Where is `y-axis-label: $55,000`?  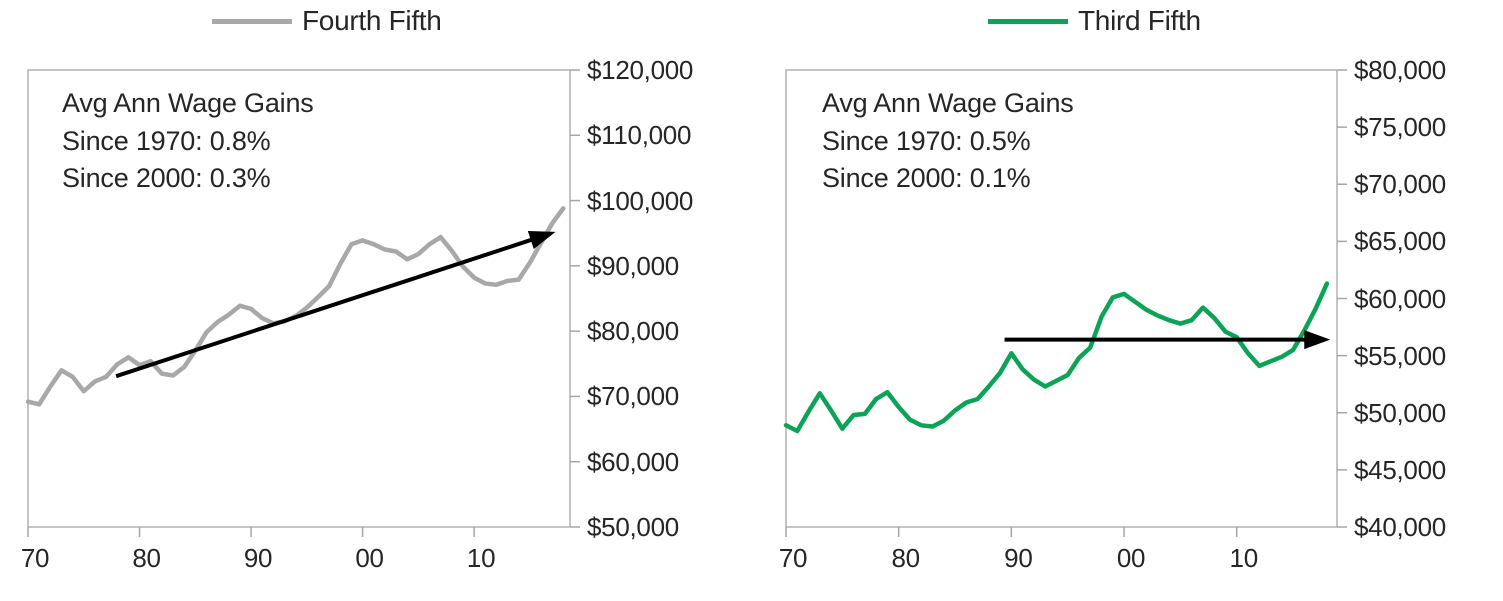
y-axis-label: $55,000 is located at coordinates (1400, 355).